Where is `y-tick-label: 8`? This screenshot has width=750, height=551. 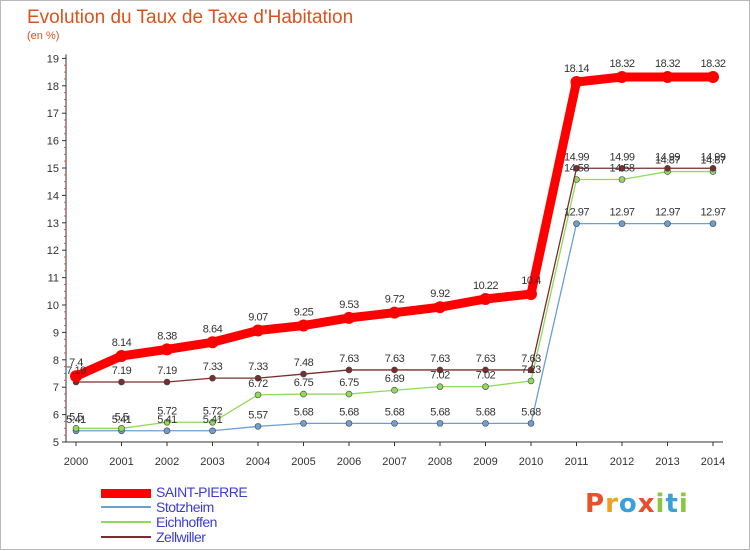 y-tick-label: 8 is located at coordinates (56, 361).